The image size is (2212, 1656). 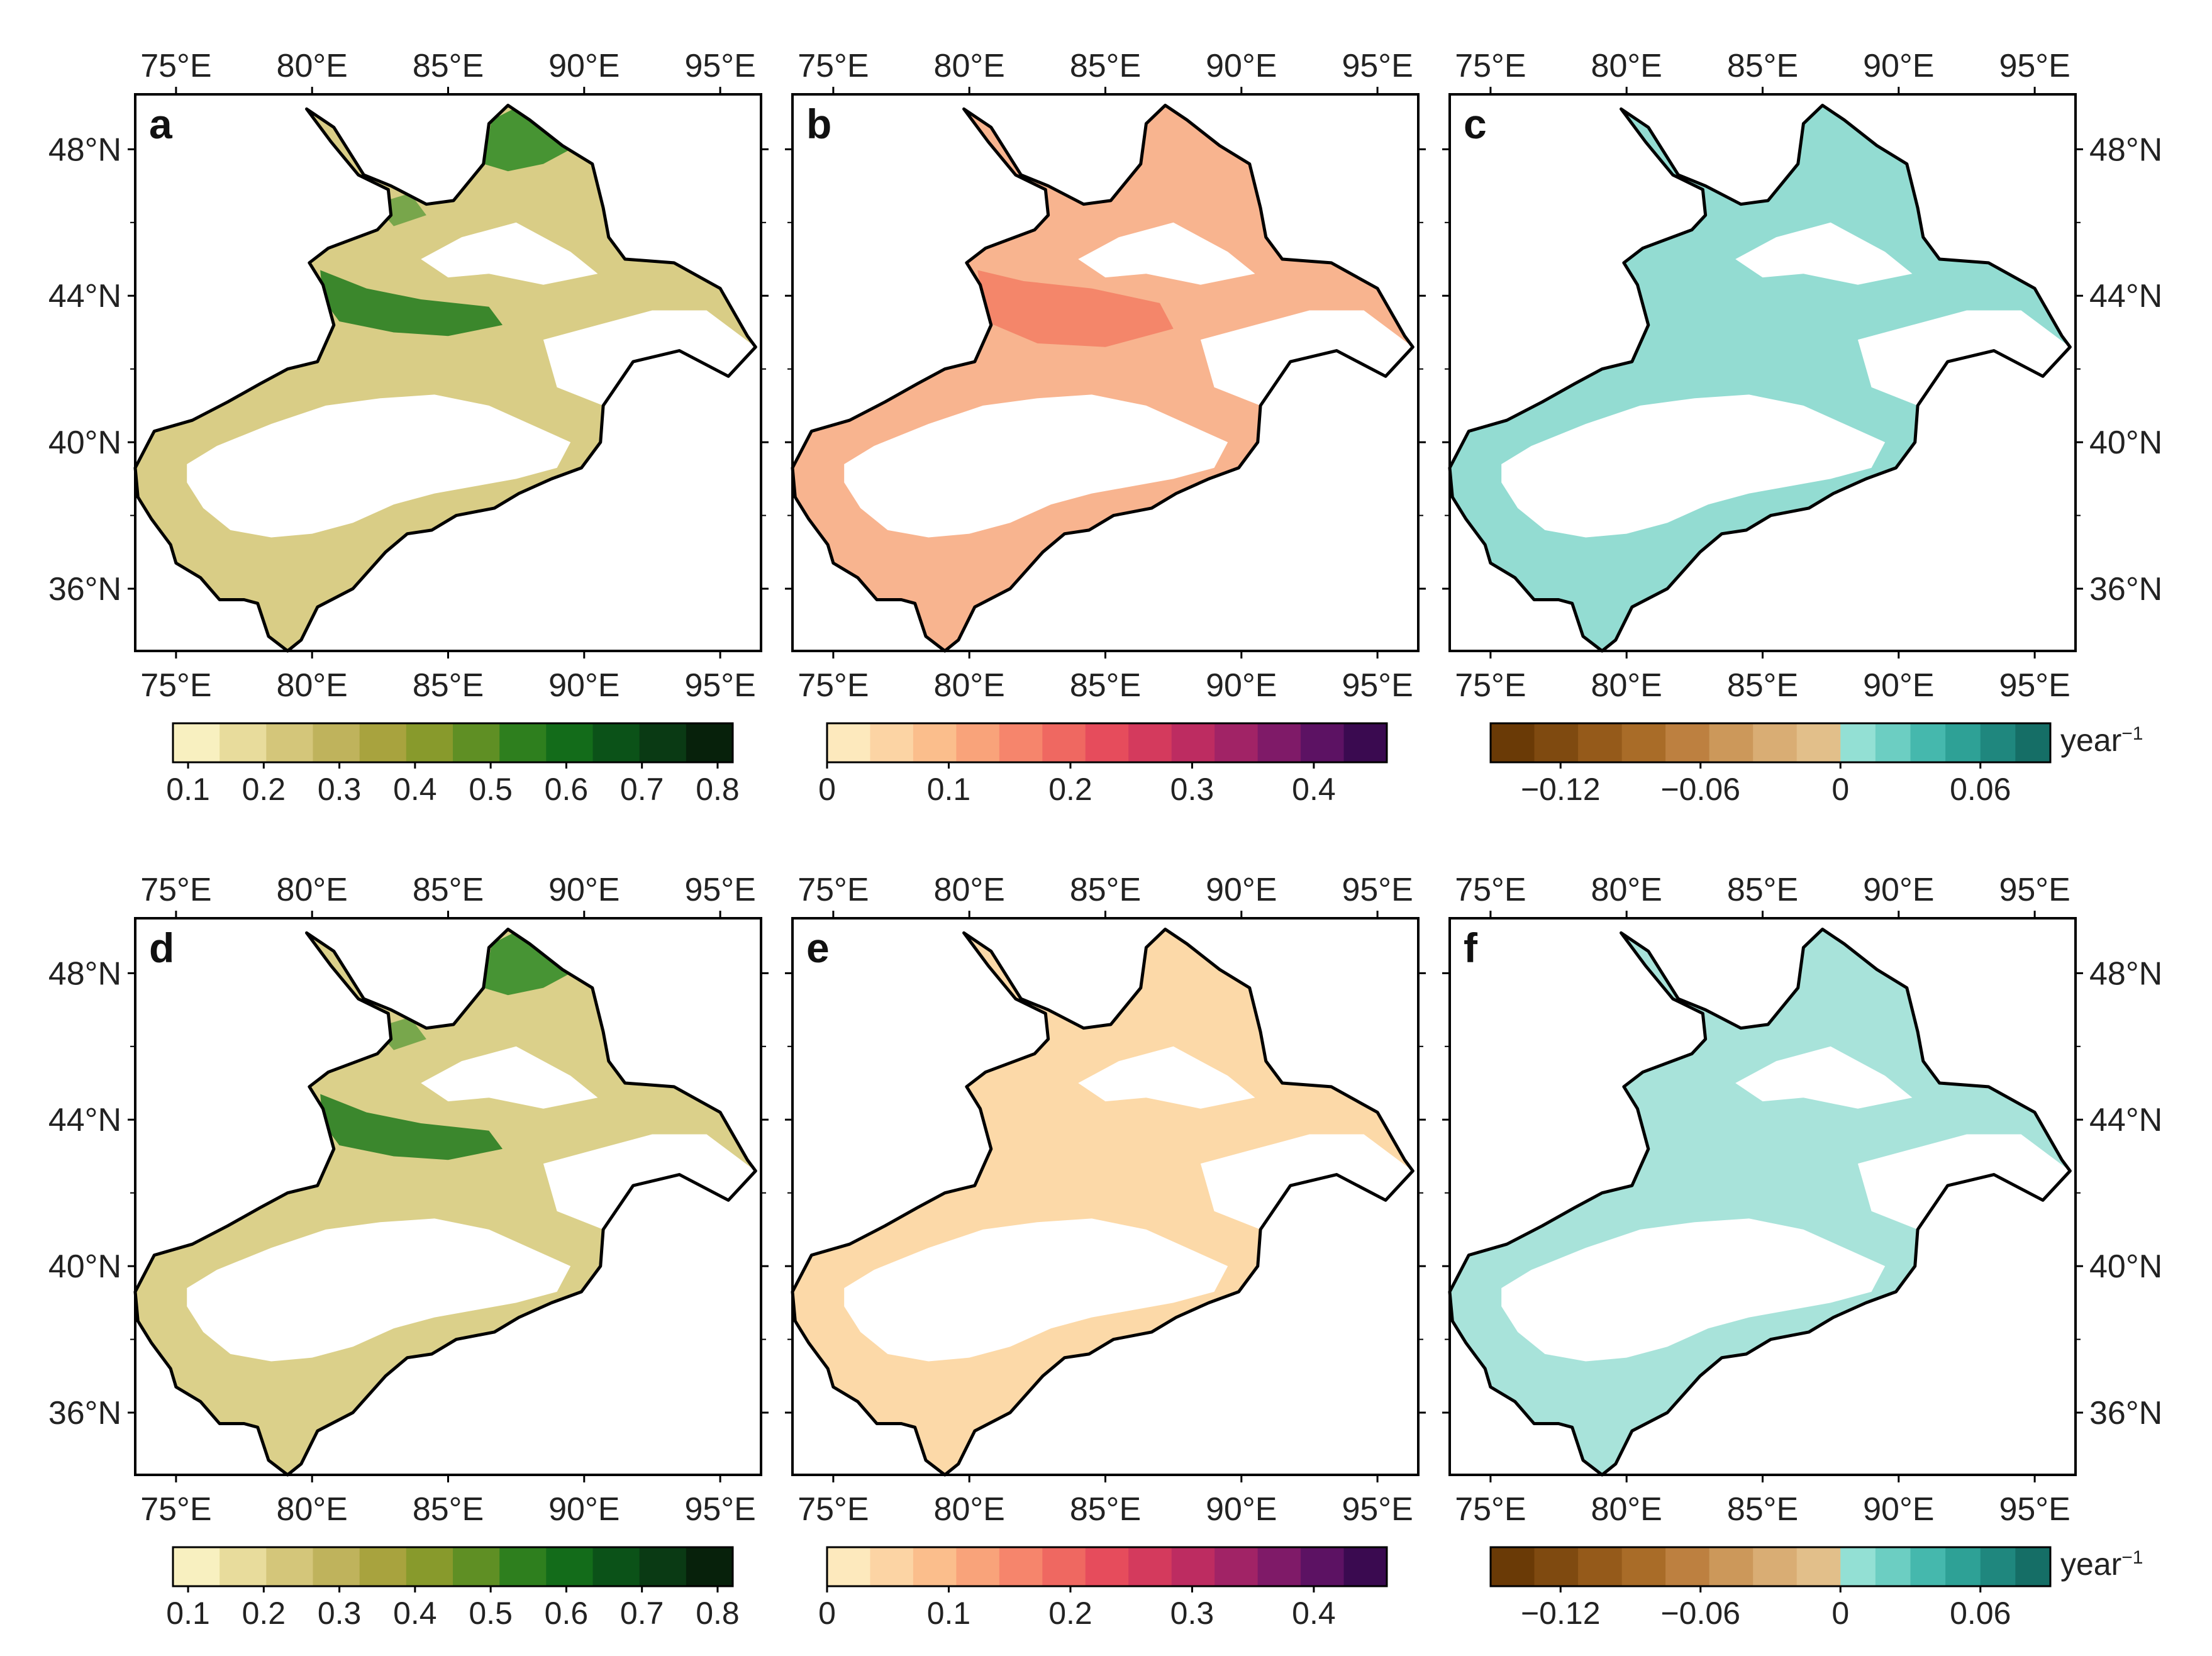 What do you see at coordinates (2125, 1413) in the screenshot?
I see `lat-label-right: 36°N` at bounding box center [2125, 1413].